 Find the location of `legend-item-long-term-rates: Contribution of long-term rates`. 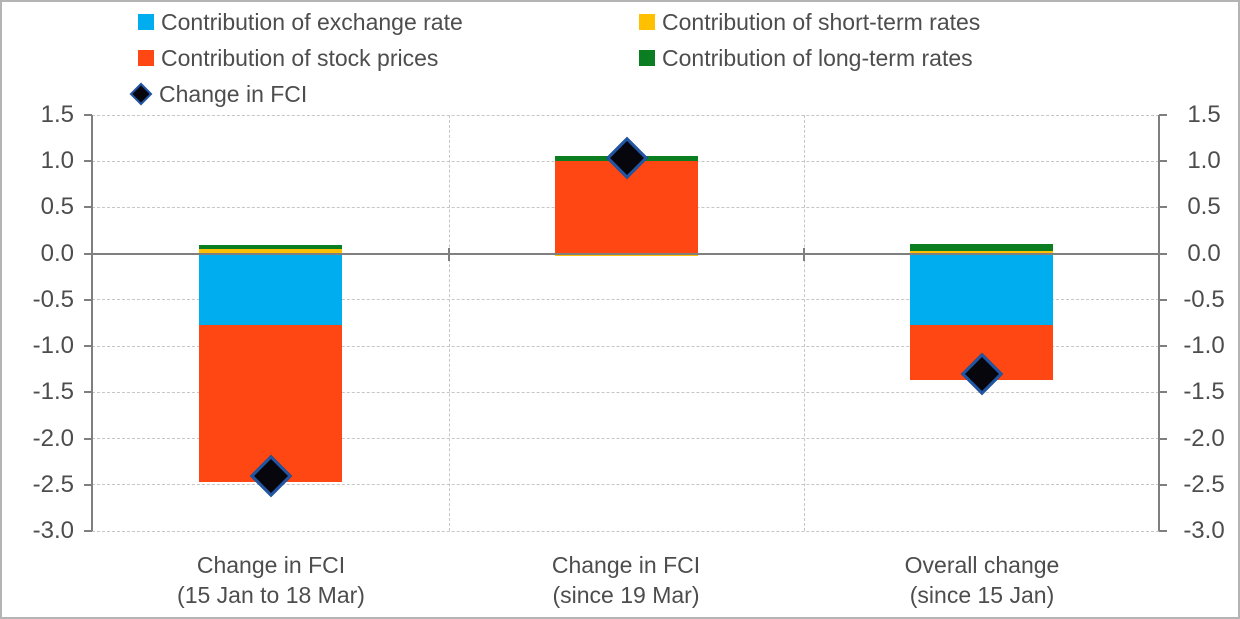

legend-item-long-term-rates: Contribution of long-term rates is located at coordinates (806, 58).